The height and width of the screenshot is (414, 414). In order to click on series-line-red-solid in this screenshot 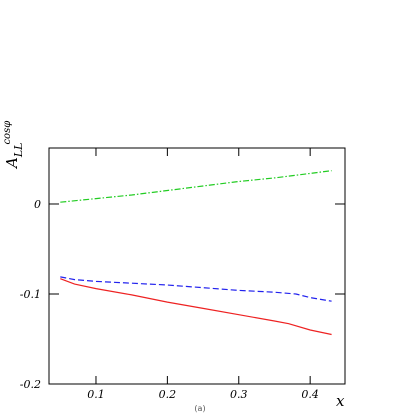, I will do `click(196, 307)`.